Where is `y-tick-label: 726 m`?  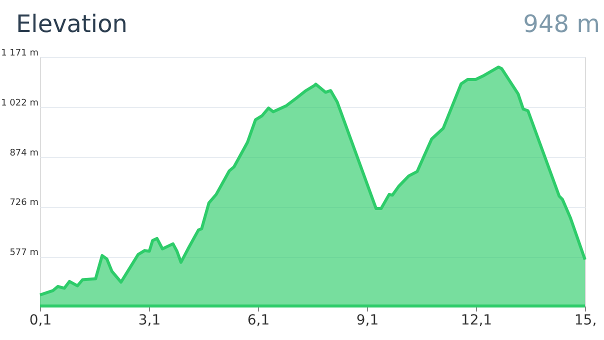
y-tick-label: 726 m is located at coordinates (24, 203).